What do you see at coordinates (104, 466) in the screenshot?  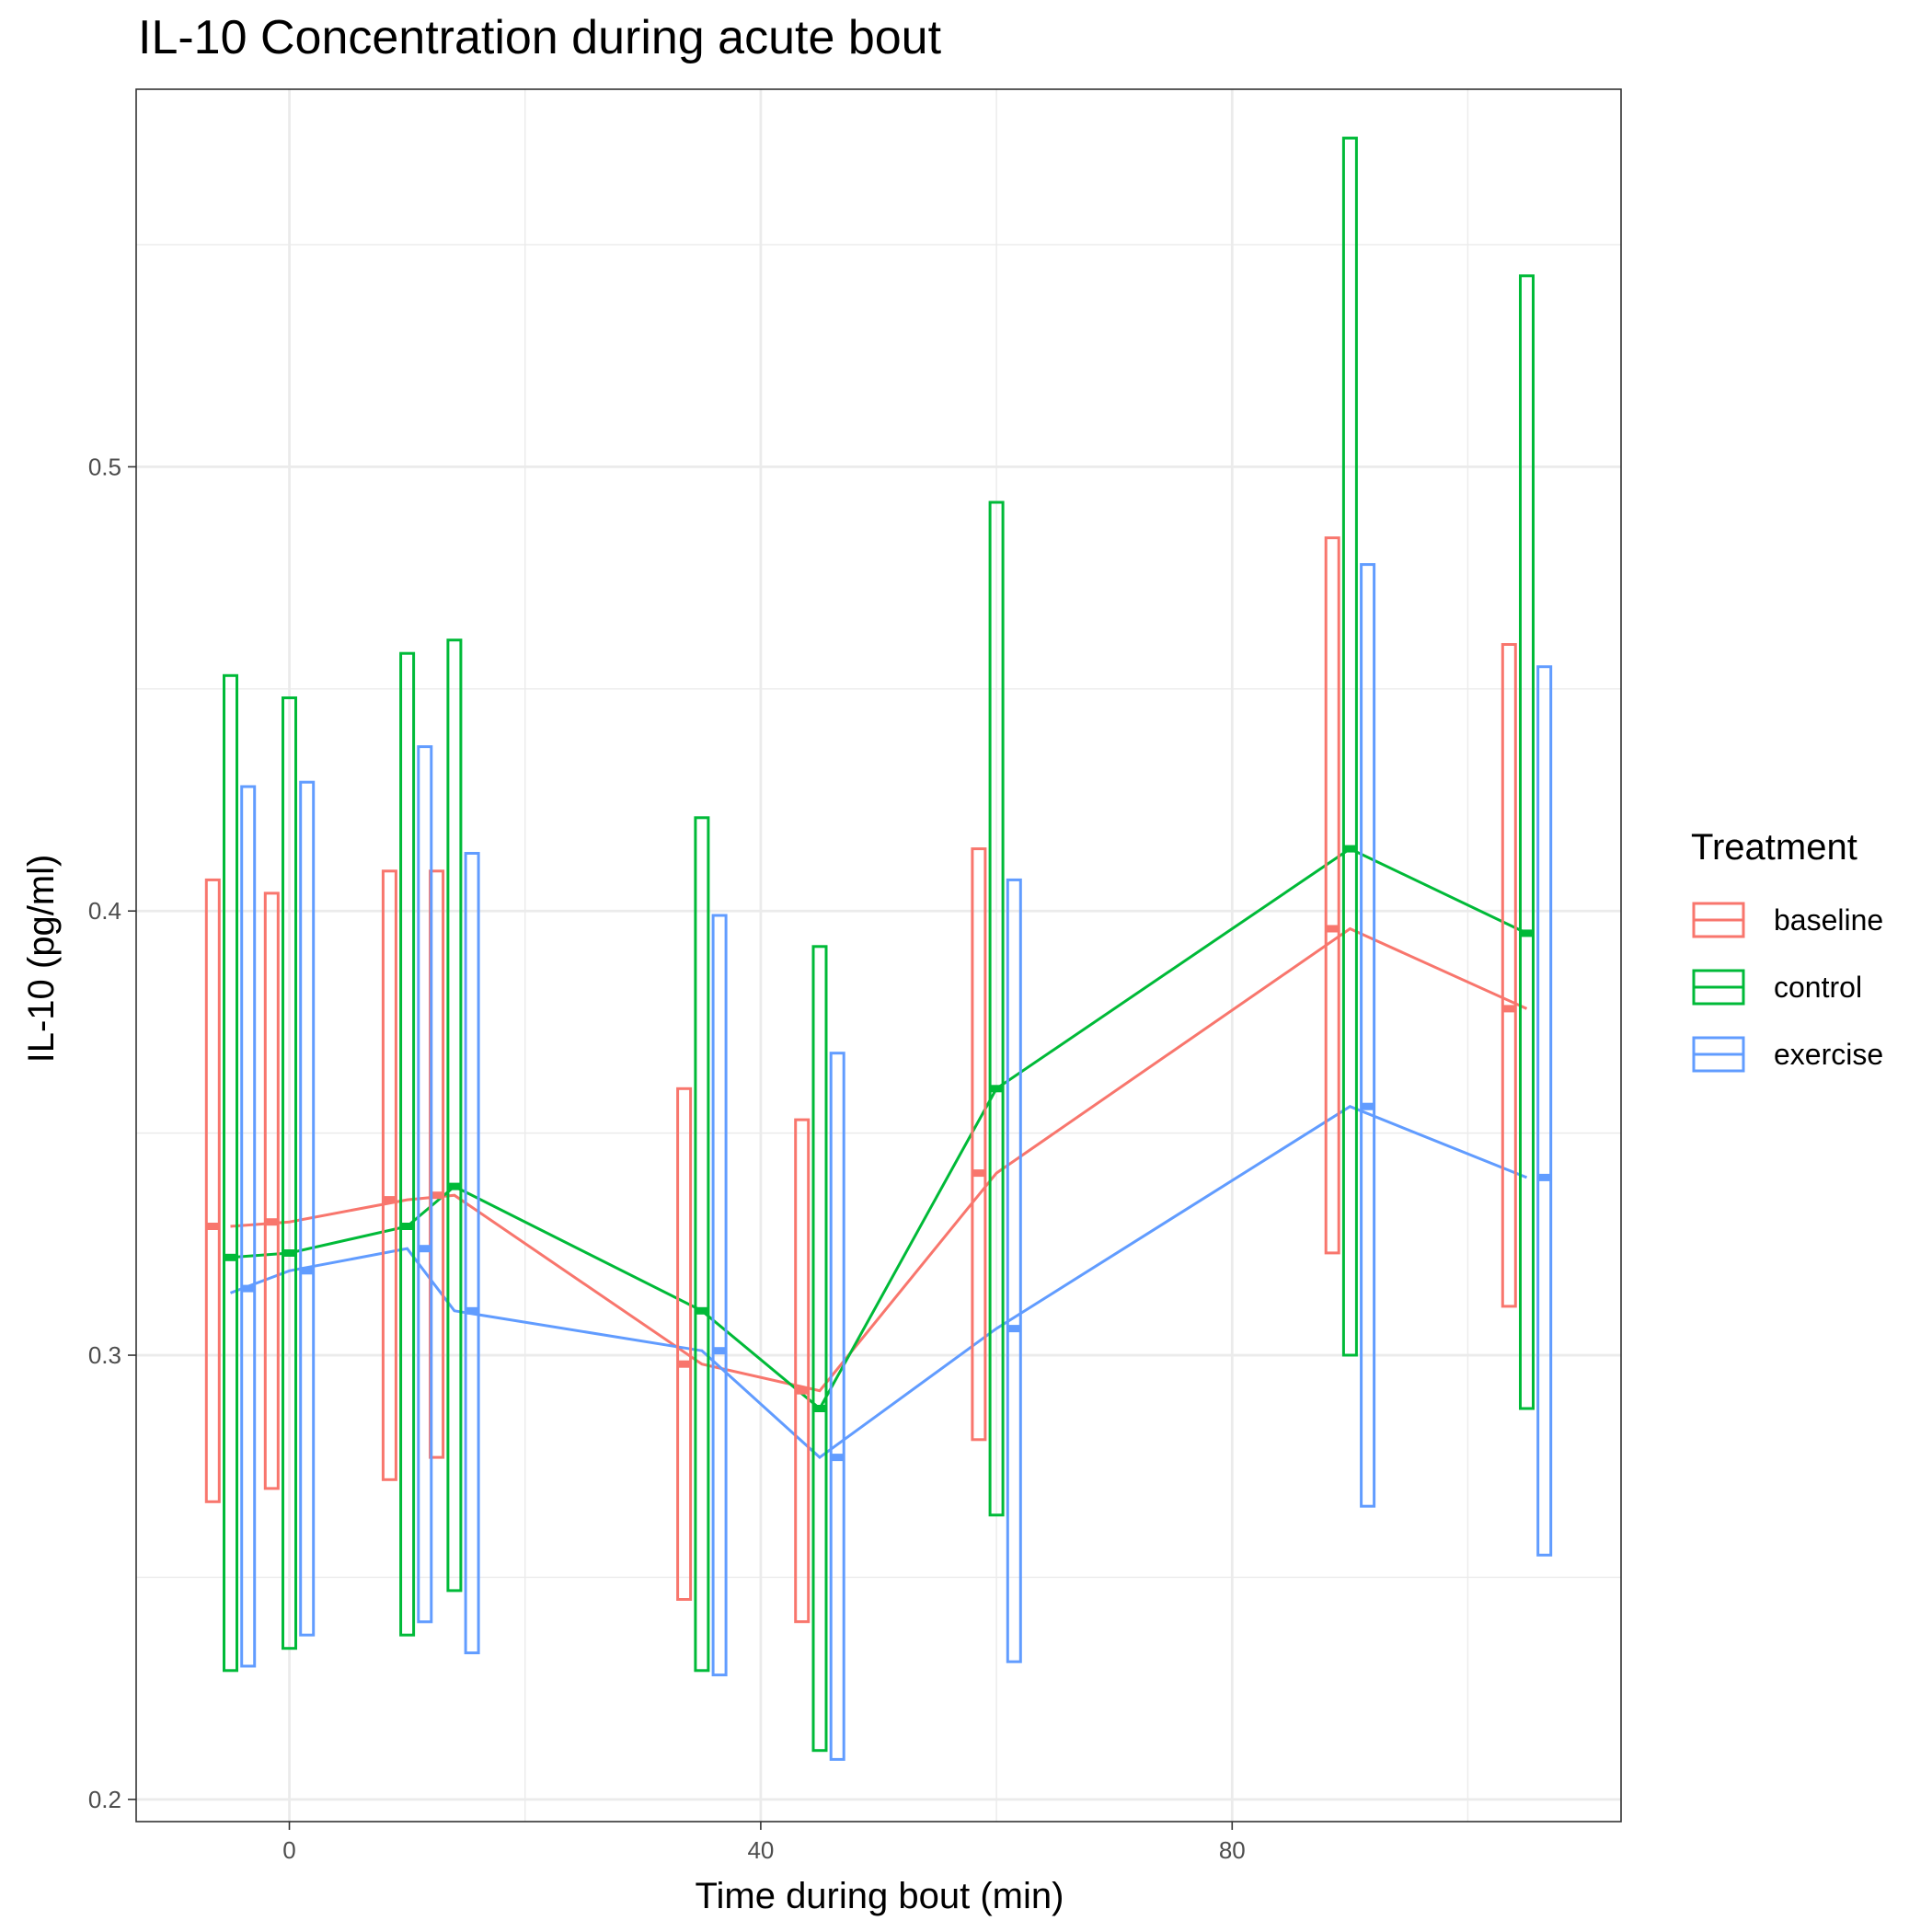 I see `y-tick-label: 0.5` at bounding box center [104, 466].